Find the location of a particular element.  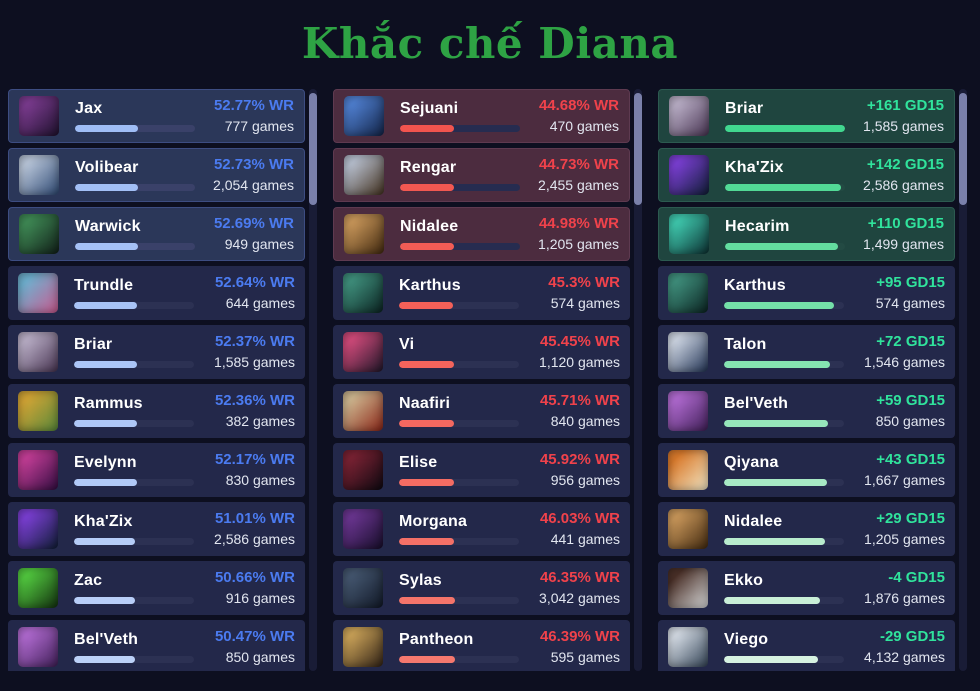

champion-row: Elise 45.92% WR 956 games is located at coordinates (481, 469).